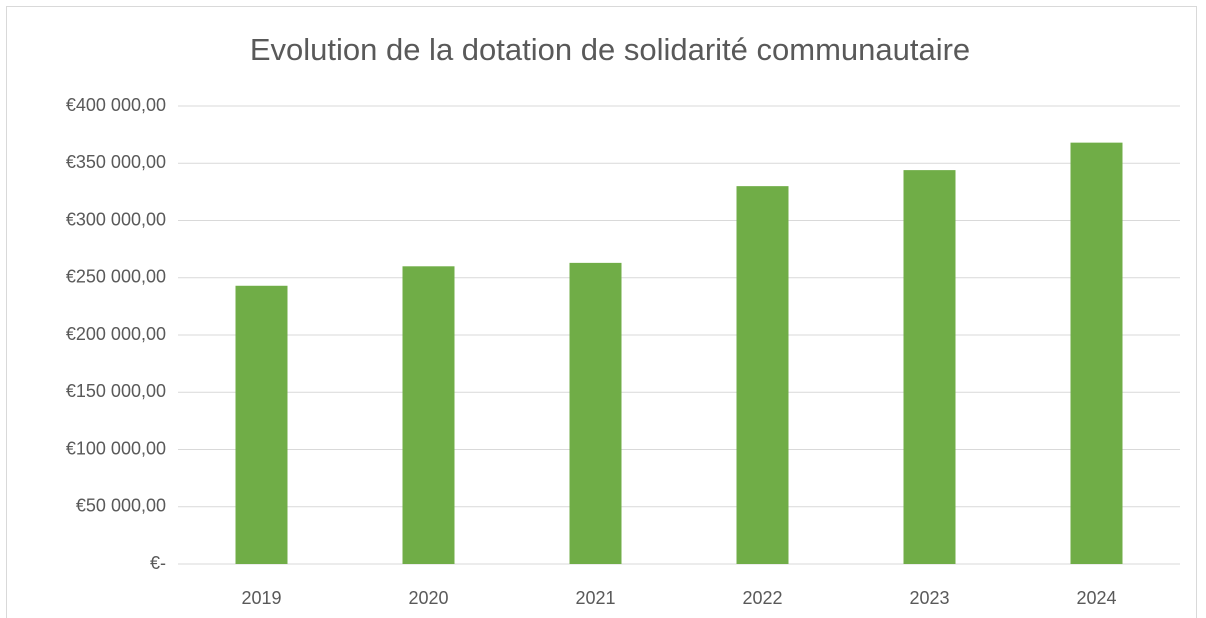 This screenshot has height=618, width=1206. Describe the element at coordinates (116, 334) in the screenshot. I see `y-tick-label: €200 000,00` at that location.